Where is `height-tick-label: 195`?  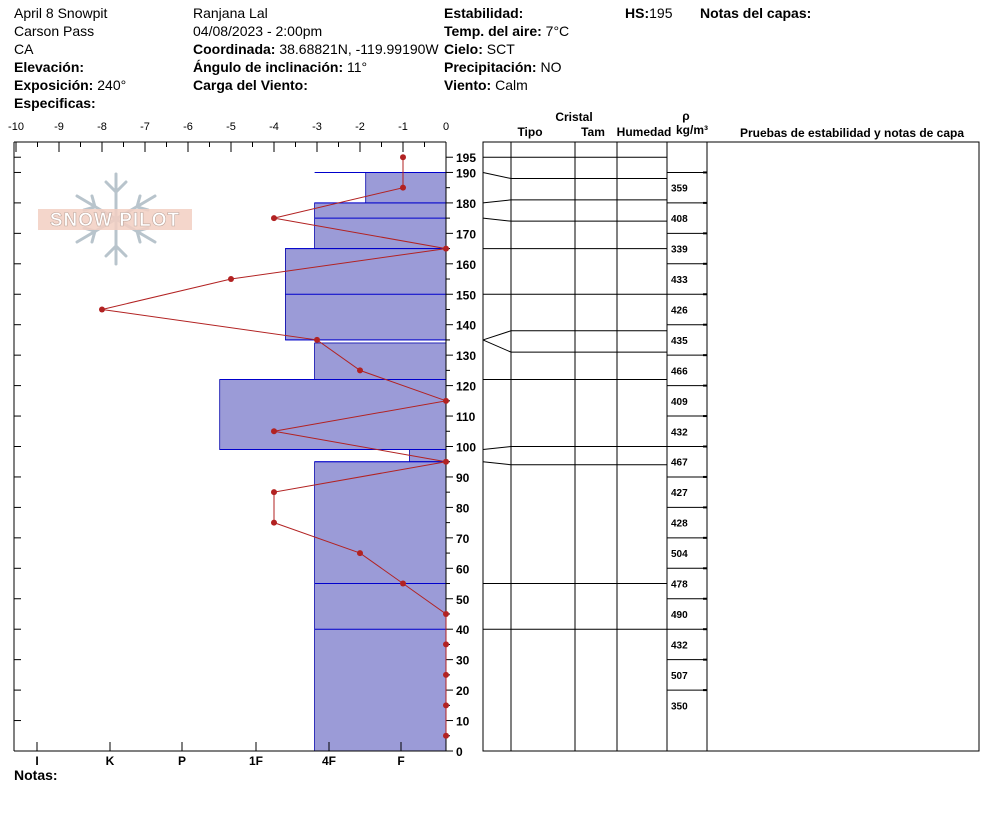
height-tick-label: 195 is located at coordinates (466, 158).